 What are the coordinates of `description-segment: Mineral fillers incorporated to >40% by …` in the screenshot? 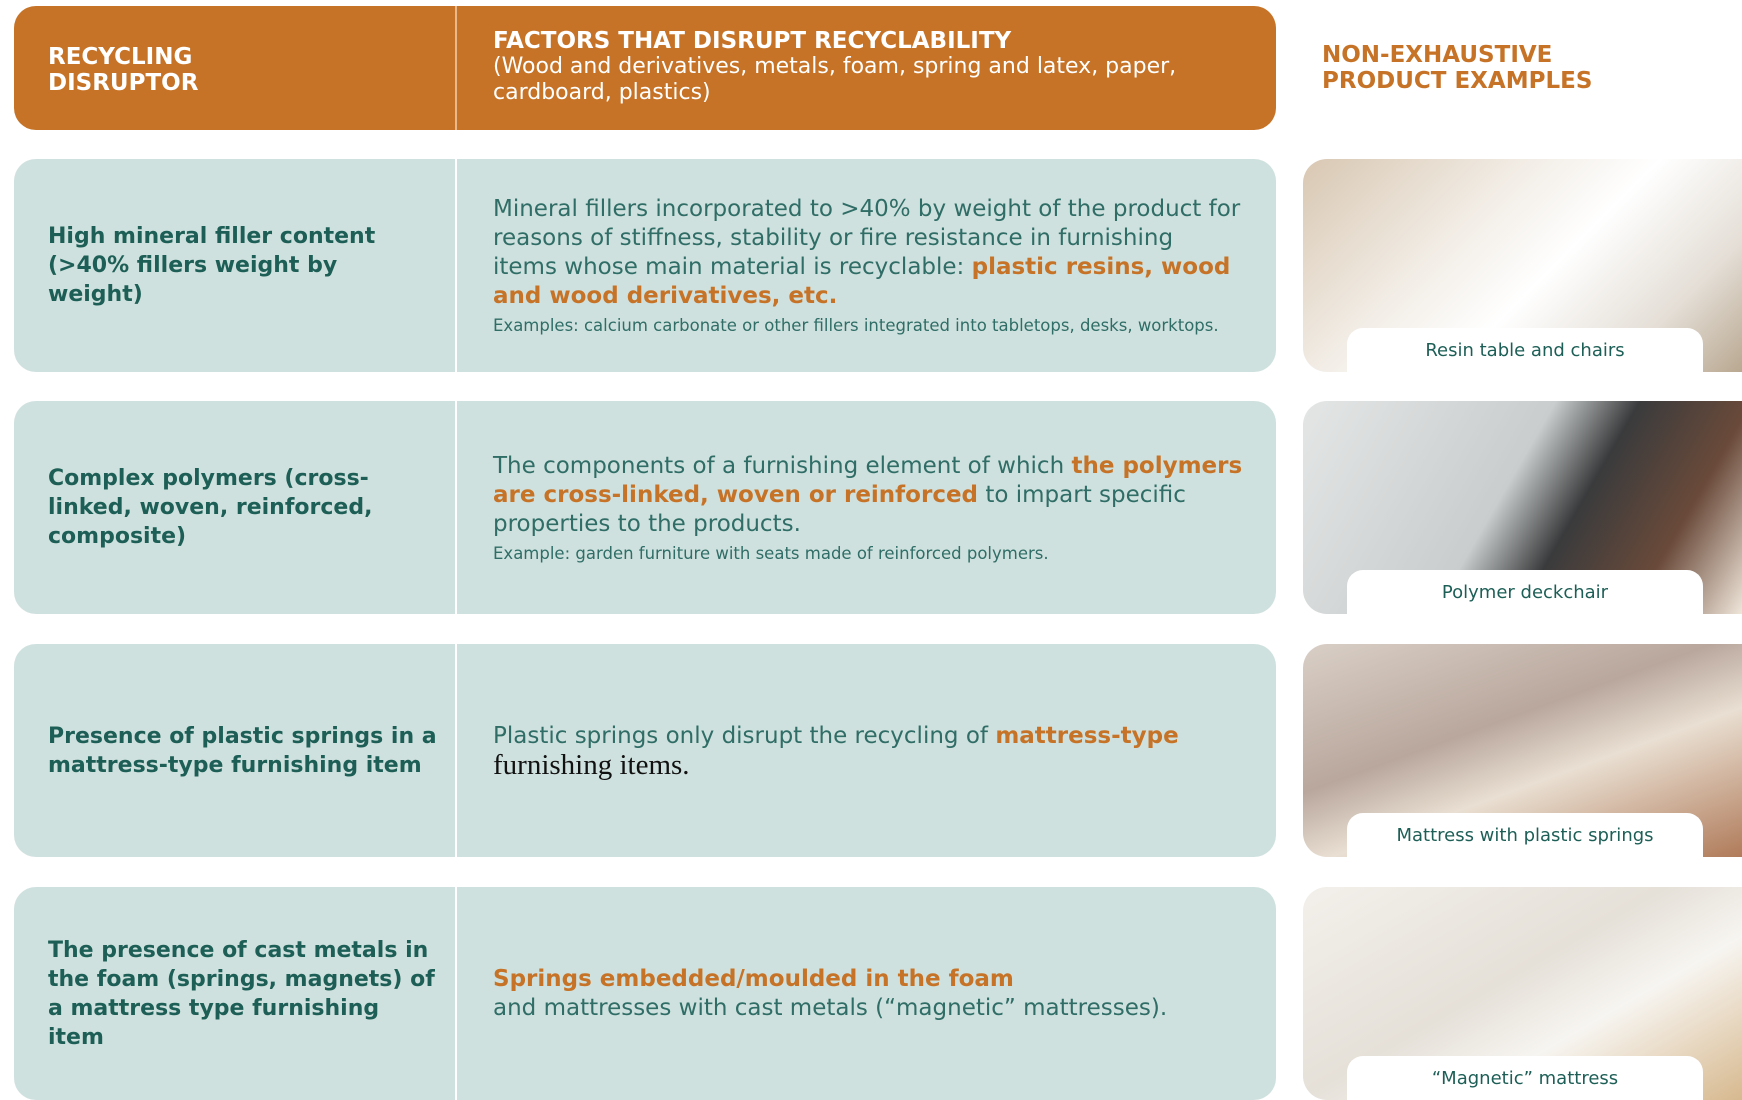 It's located at (867, 238).